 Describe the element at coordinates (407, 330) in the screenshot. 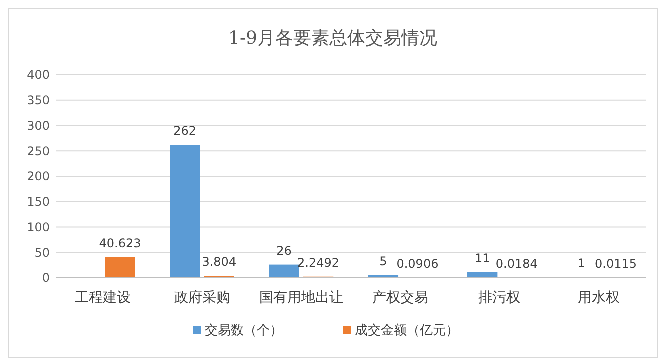

I see `legend-label: 成交金额（亿元）` at that location.